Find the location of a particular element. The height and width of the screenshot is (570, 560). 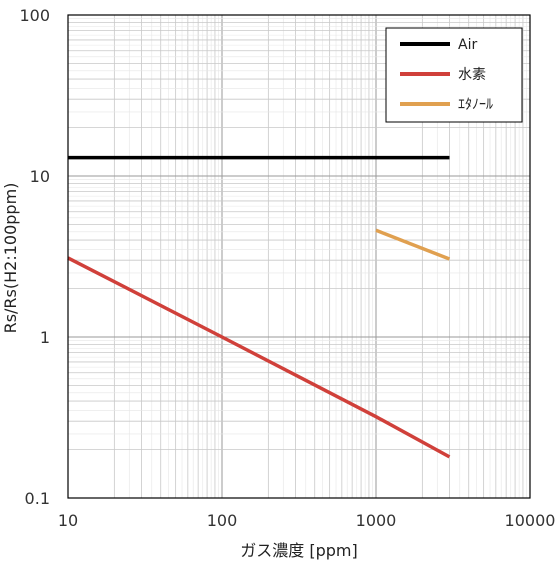

y-tick-label: 100 is located at coordinates (34, 15).